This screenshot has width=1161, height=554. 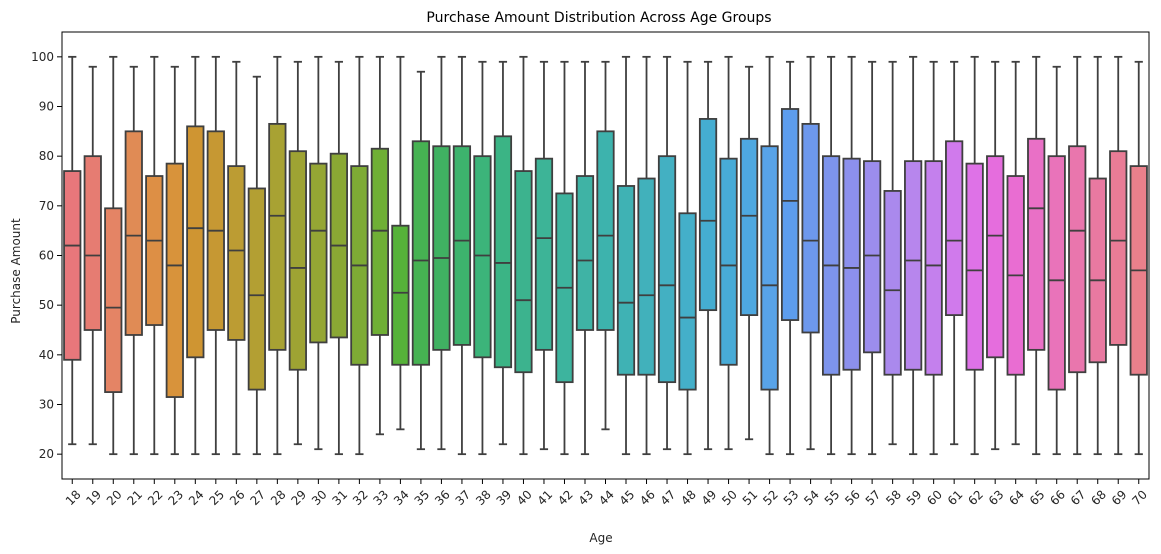 What do you see at coordinates (934, 497) in the screenshot?
I see `x-tick-label: 60` at bounding box center [934, 497].